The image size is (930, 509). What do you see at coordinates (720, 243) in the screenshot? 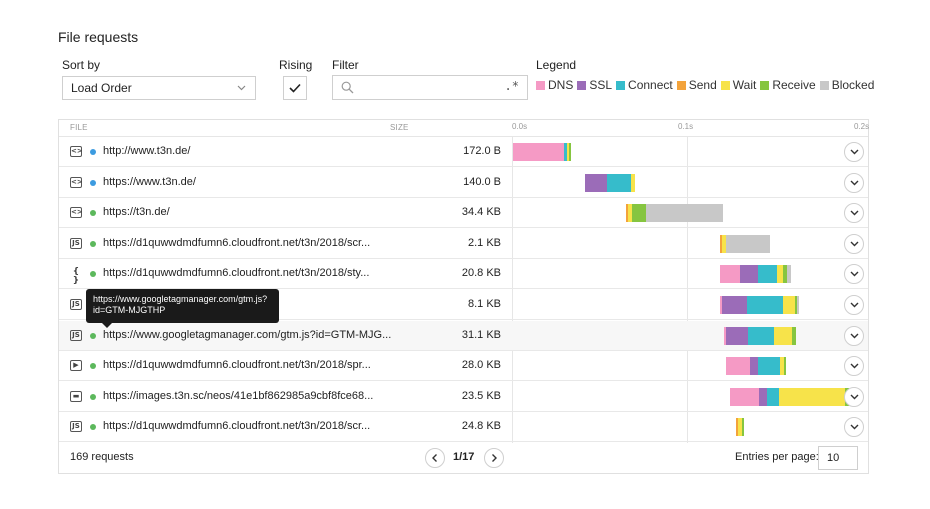
I see `timing-segment-send` at bounding box center [720, 243].